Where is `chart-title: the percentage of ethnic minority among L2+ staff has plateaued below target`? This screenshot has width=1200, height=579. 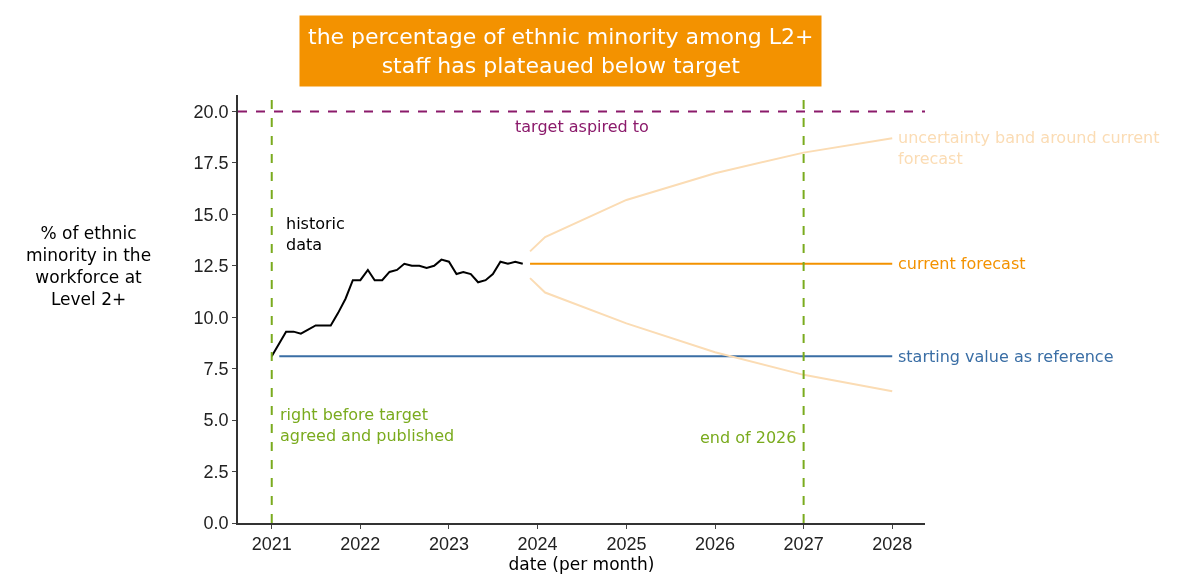
chart-title: the percentage of ethnic minority among L2+ staff has plateaued below target is located at coordinates (561, 51).